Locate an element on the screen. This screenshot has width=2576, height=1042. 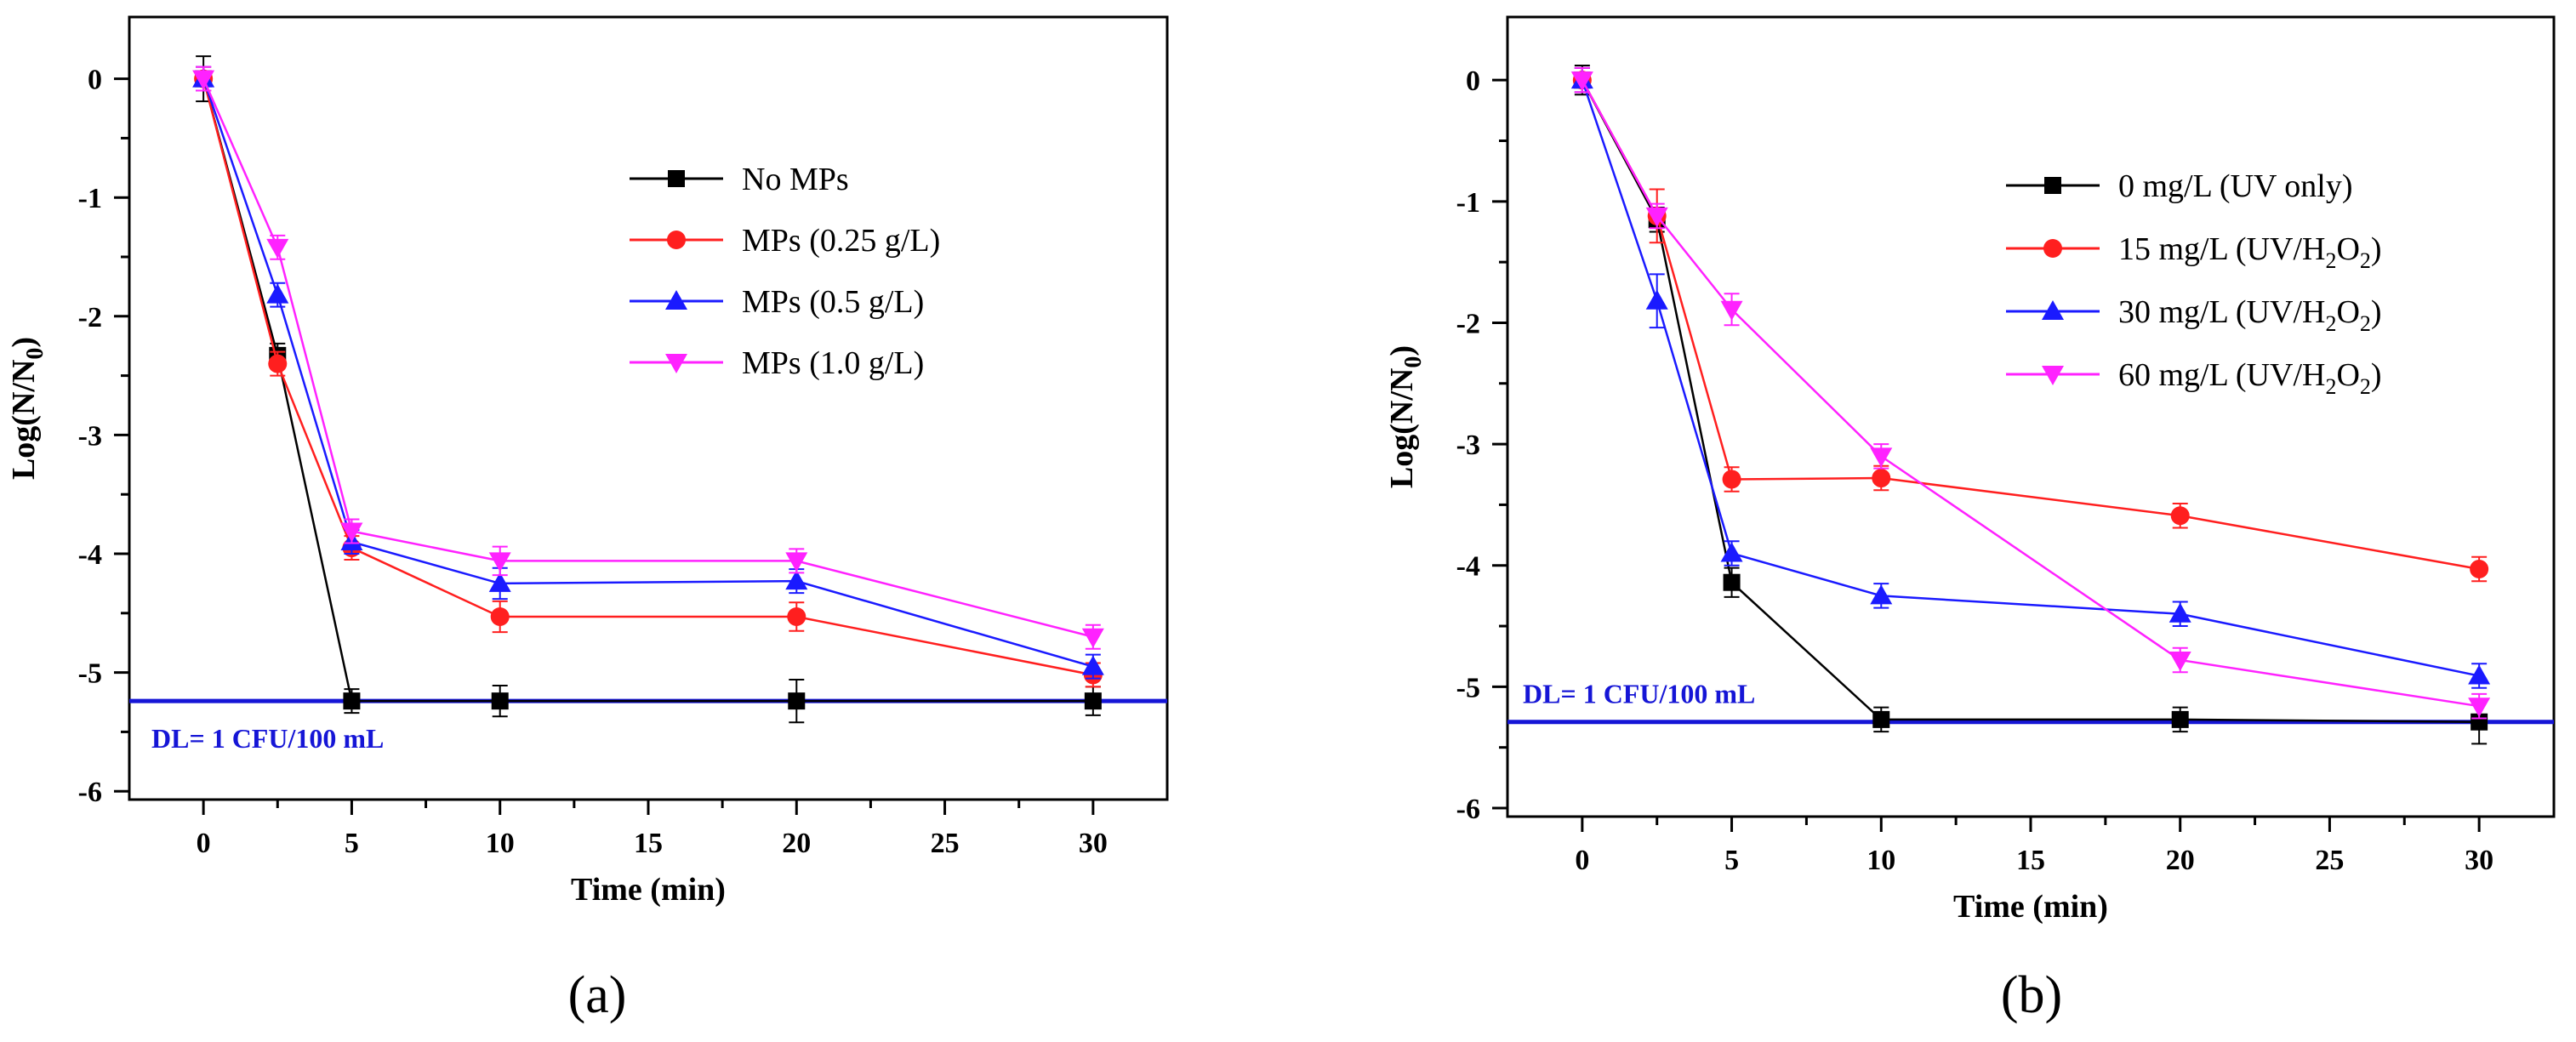
legend-label: 60 mg/L (UV/H2O2) is located at coordinates (2250, 378).